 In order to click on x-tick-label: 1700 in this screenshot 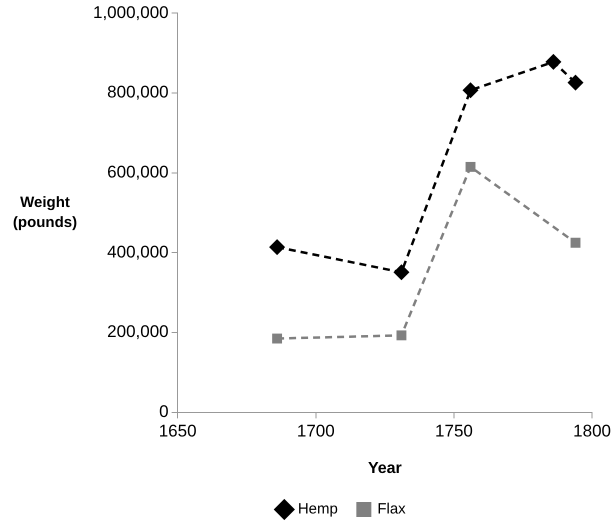, I will do `click(315, 430)`.